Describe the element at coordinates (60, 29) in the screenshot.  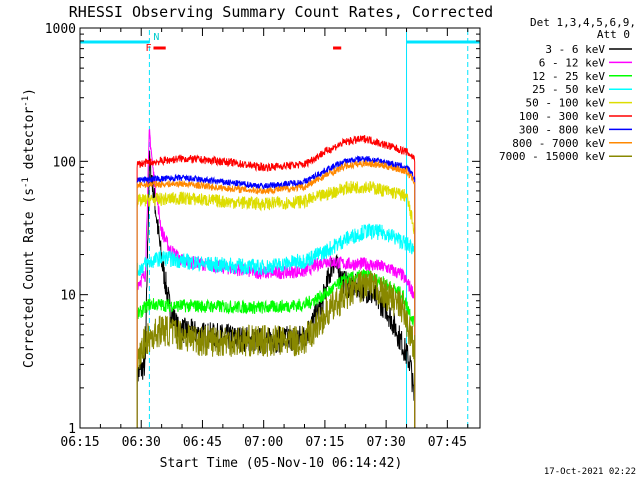
I see `y-tick-label: 1000` at that location.